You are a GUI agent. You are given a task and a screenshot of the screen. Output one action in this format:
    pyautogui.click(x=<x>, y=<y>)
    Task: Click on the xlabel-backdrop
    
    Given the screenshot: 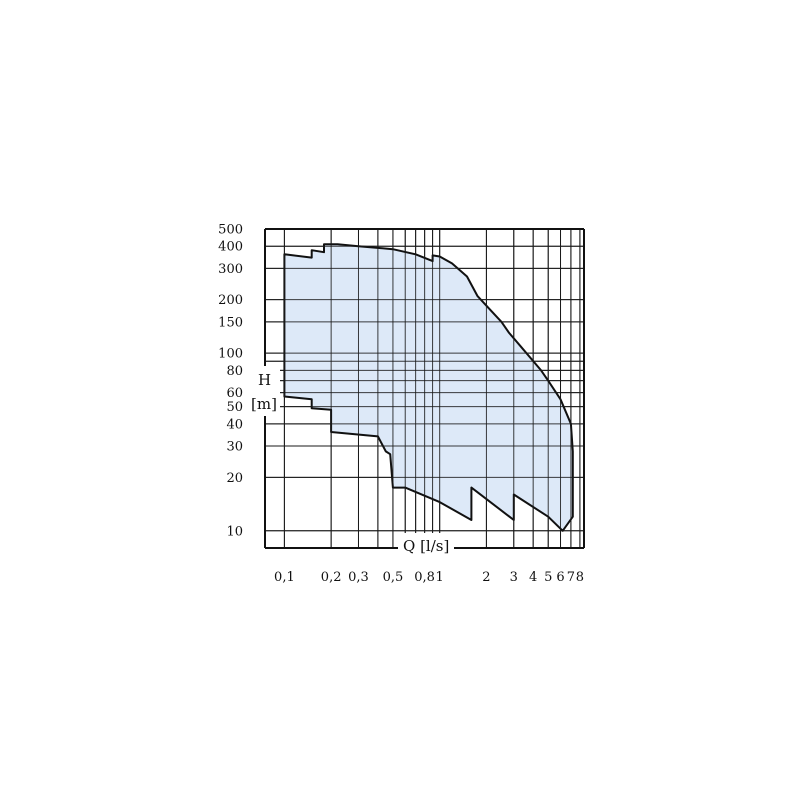 What is the action you would take?
    pyautogui.click(x=426, y=545)
    